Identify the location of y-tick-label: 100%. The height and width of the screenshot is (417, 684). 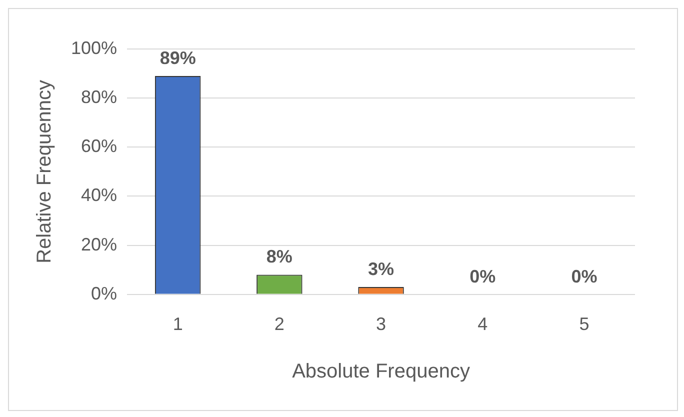
(94, 48).